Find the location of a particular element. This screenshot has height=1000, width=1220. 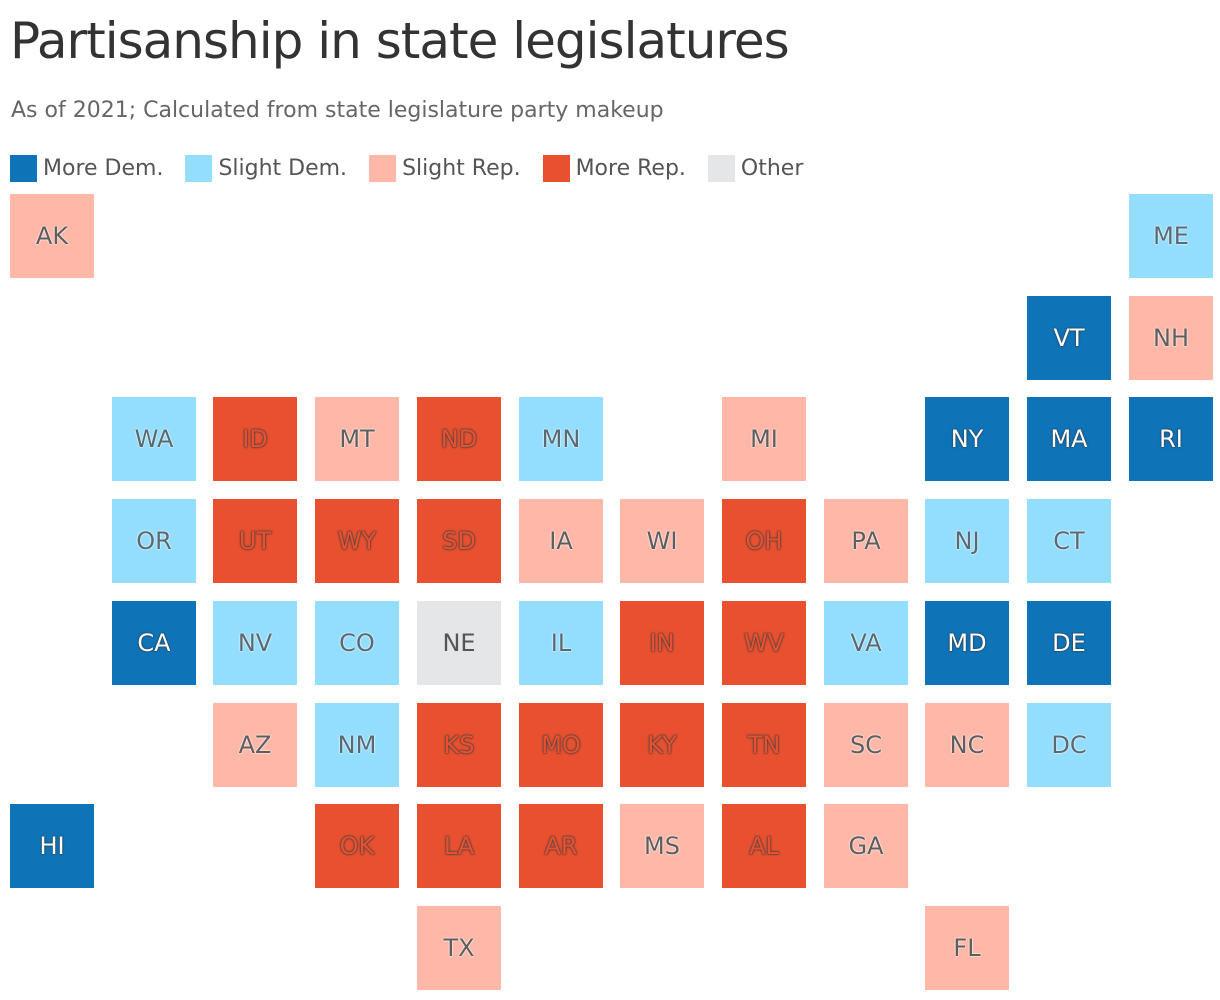

state-label: HI is located at coordinates (52, 846).